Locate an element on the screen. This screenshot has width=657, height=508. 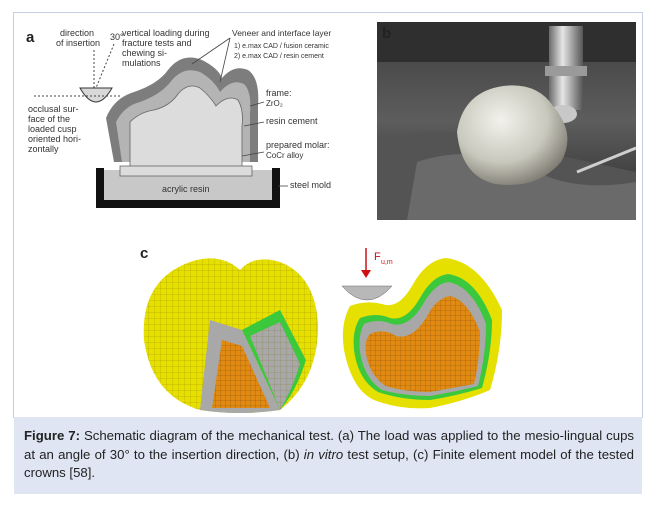
occlusal-label-2: face of the is located at coordinates (49, 119).